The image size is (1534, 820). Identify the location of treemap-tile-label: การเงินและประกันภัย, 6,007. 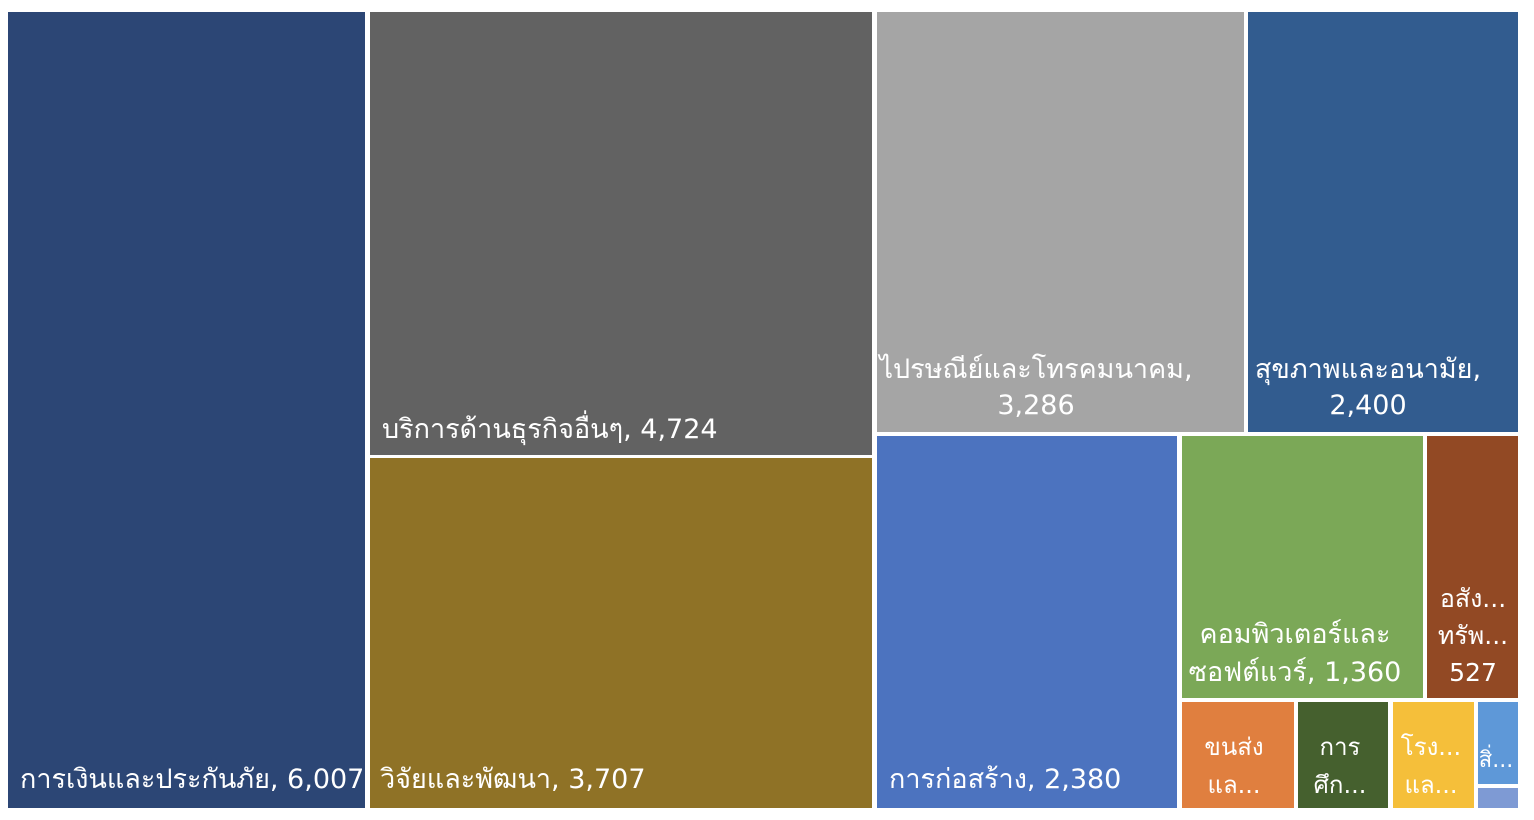
(192, 779).